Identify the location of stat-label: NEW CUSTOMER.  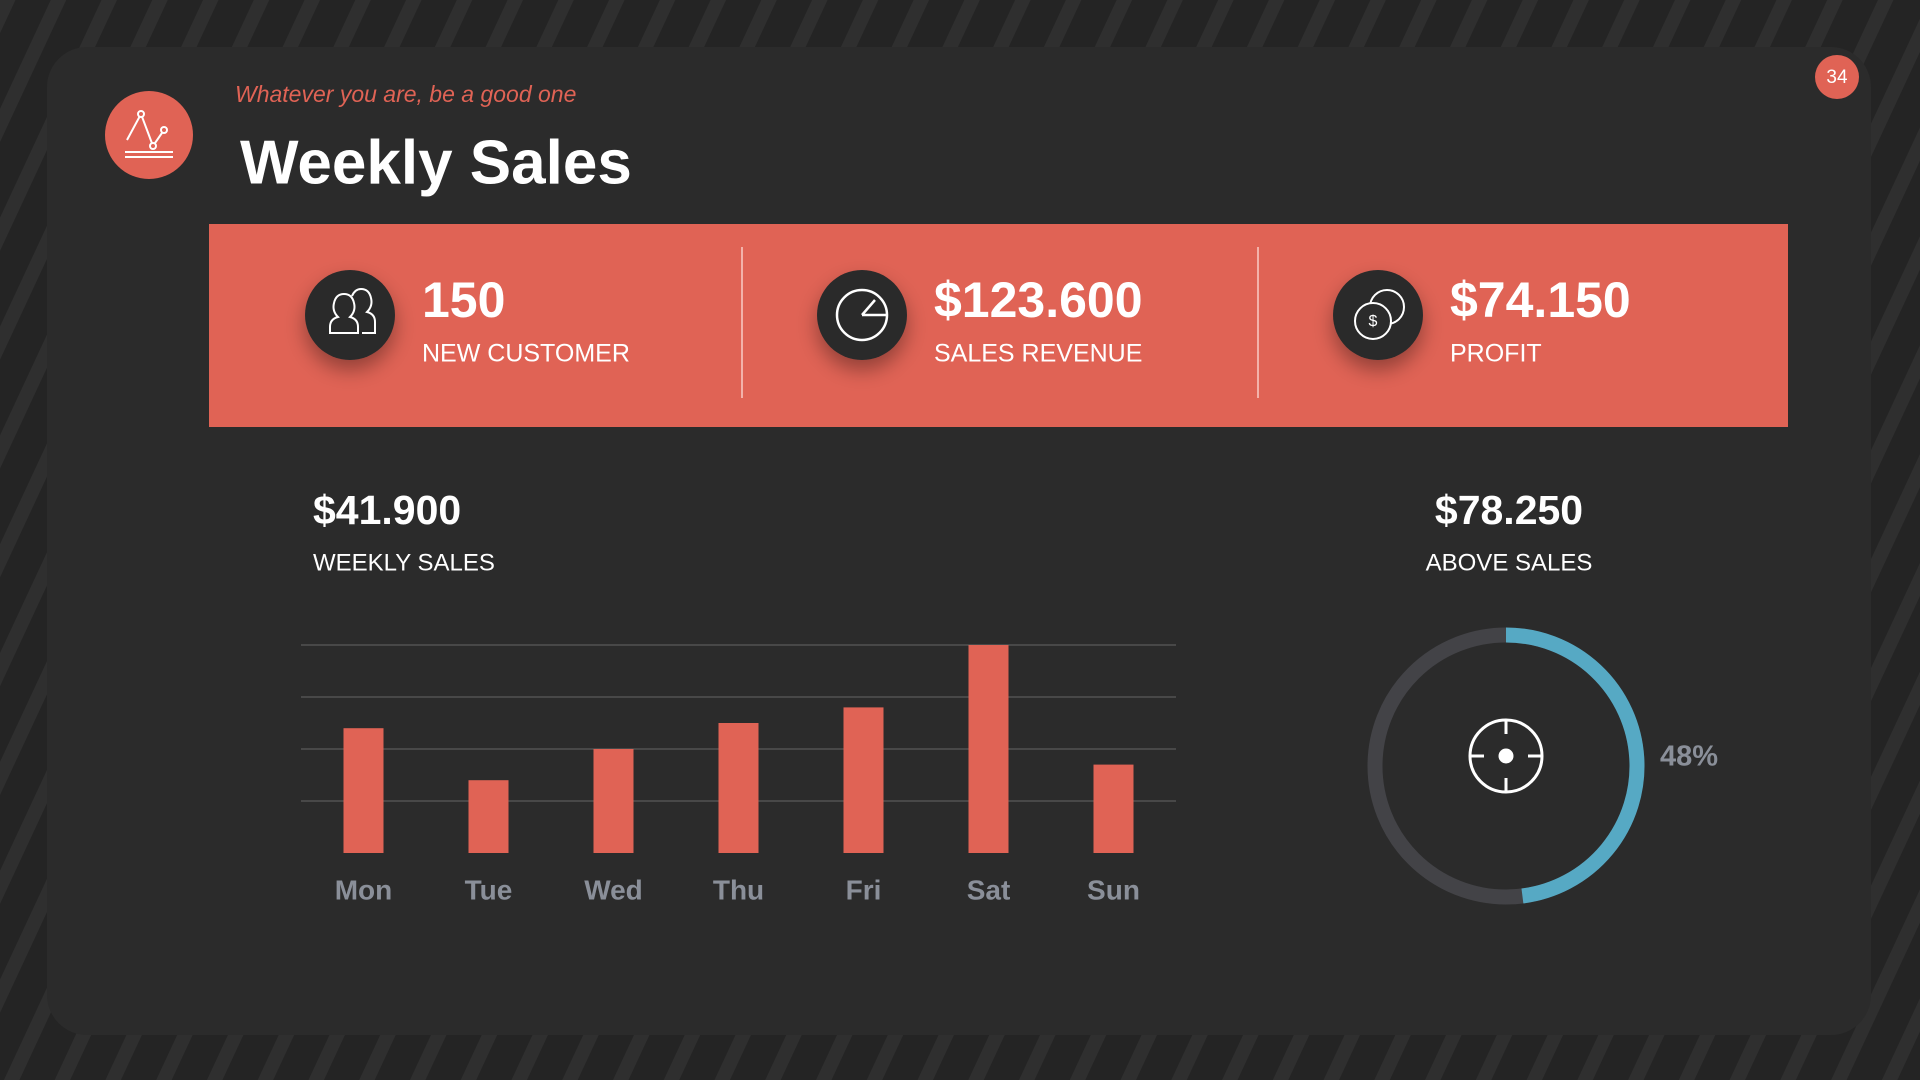
(526, 354).